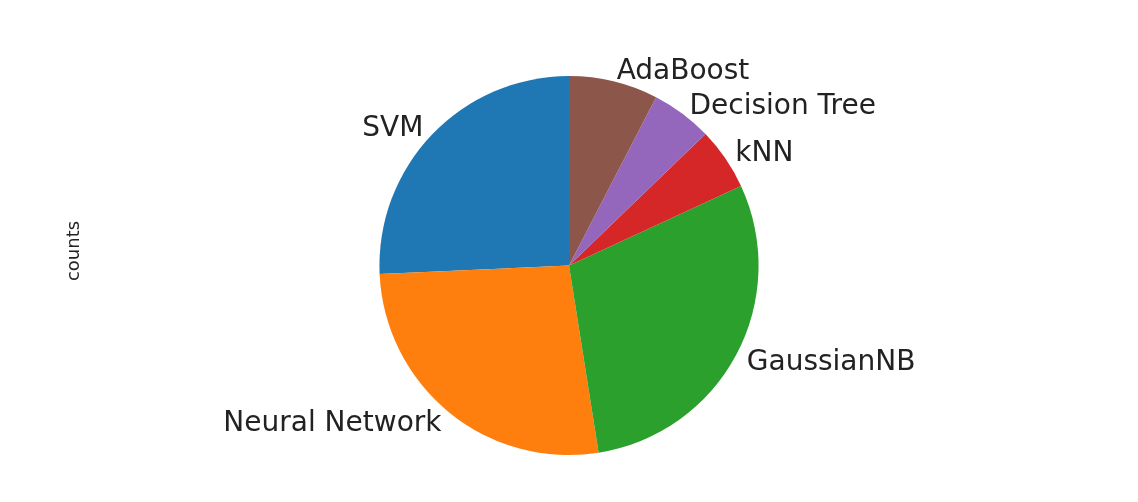 The width and height of the screenshot is (1138, 502). I want to click on slice-label: AdaBoost, so click(683, 70).